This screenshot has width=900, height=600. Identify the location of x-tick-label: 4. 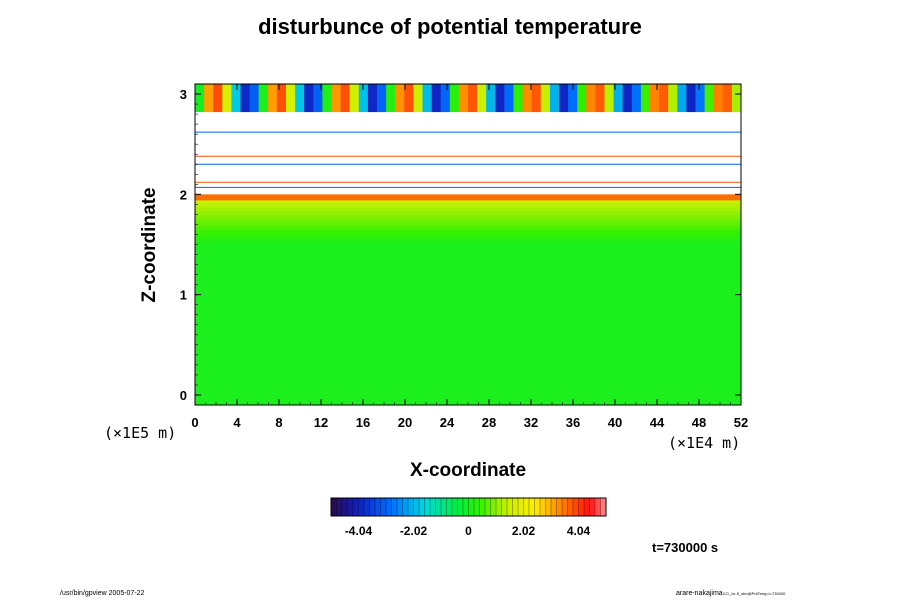
(237, 422).